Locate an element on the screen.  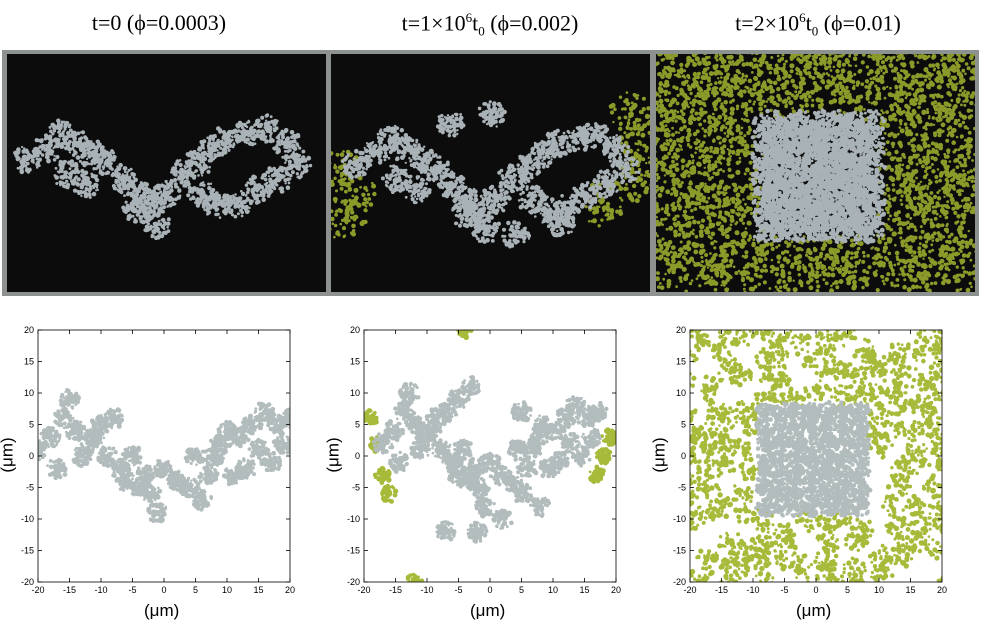
phi-value: =0.0003) is located at coordinates (186, 22).